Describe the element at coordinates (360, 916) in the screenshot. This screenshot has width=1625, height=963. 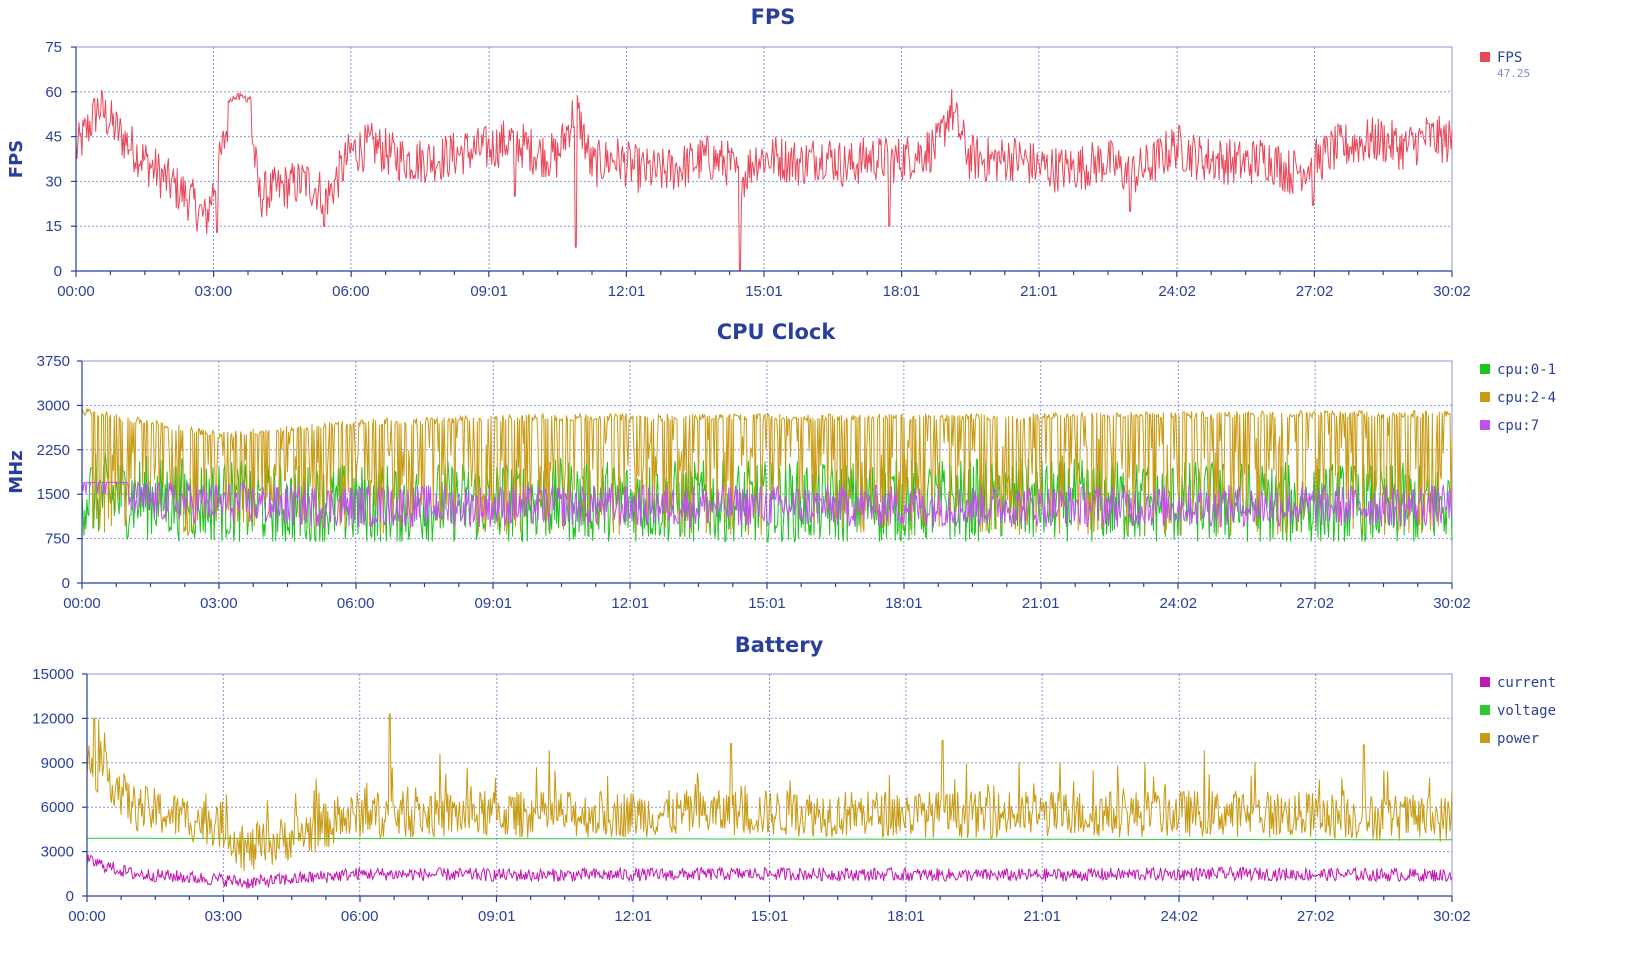
I see `battery-x-tick-label-2: 06:00` at that location.